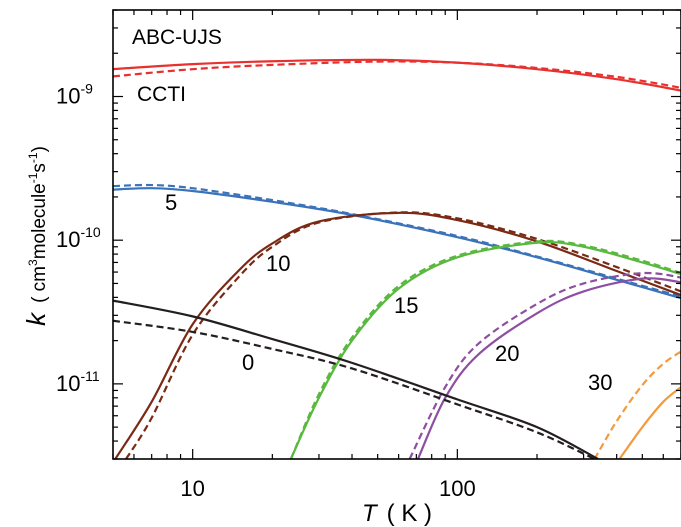 This screenshot has height=527, width=681. What do you see at coordinates (177, 37) in the screenshot?
I see `legend-solid-label: ABC-UJS` at bounding box center [177, 37].